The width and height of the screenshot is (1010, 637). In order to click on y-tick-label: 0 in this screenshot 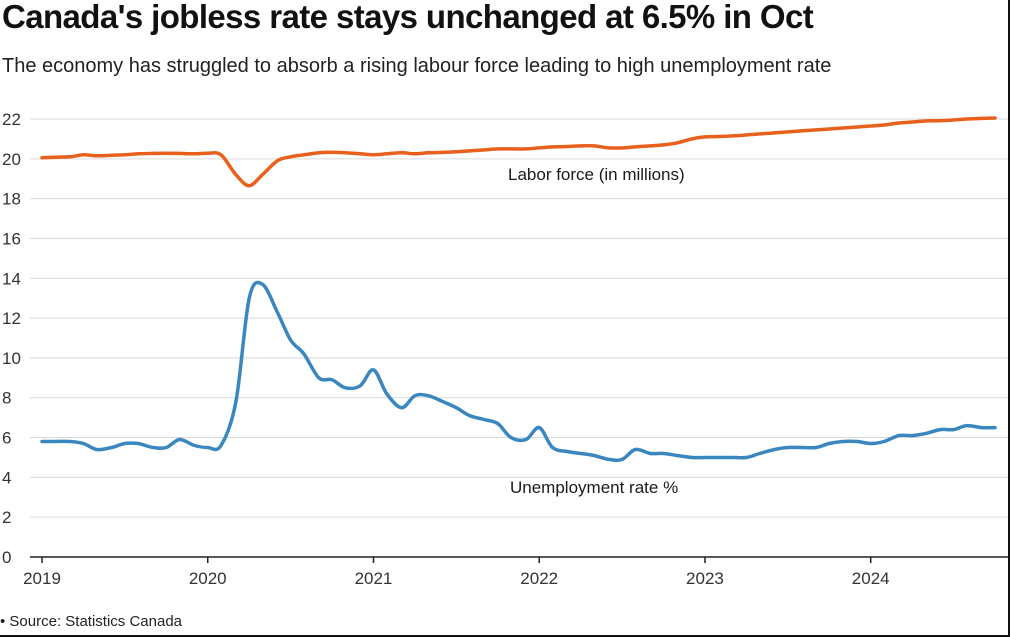, I will do `click(6, 557)`.